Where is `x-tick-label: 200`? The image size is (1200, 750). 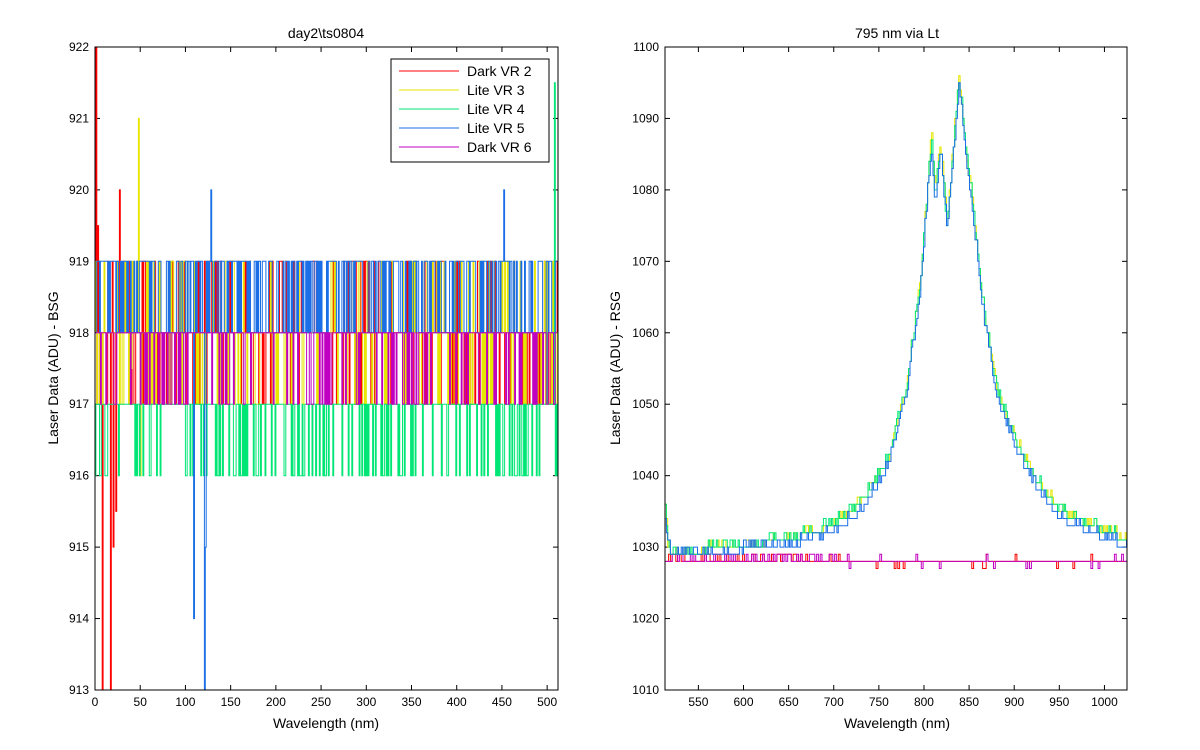 x-tick-label: 200 is located at coordinates (276, 702).